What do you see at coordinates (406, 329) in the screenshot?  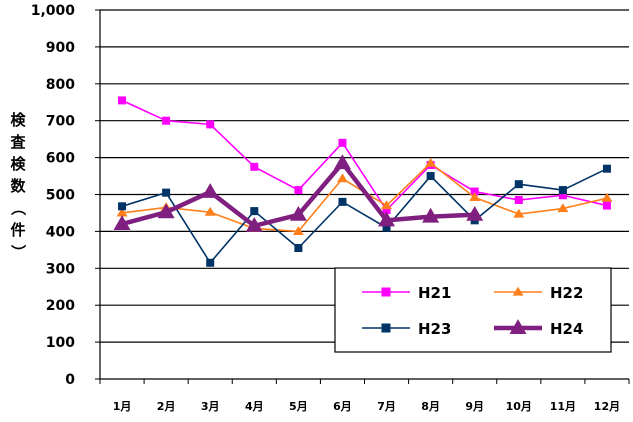 I see `legend-item: H23` at bounding box center [406, 329].